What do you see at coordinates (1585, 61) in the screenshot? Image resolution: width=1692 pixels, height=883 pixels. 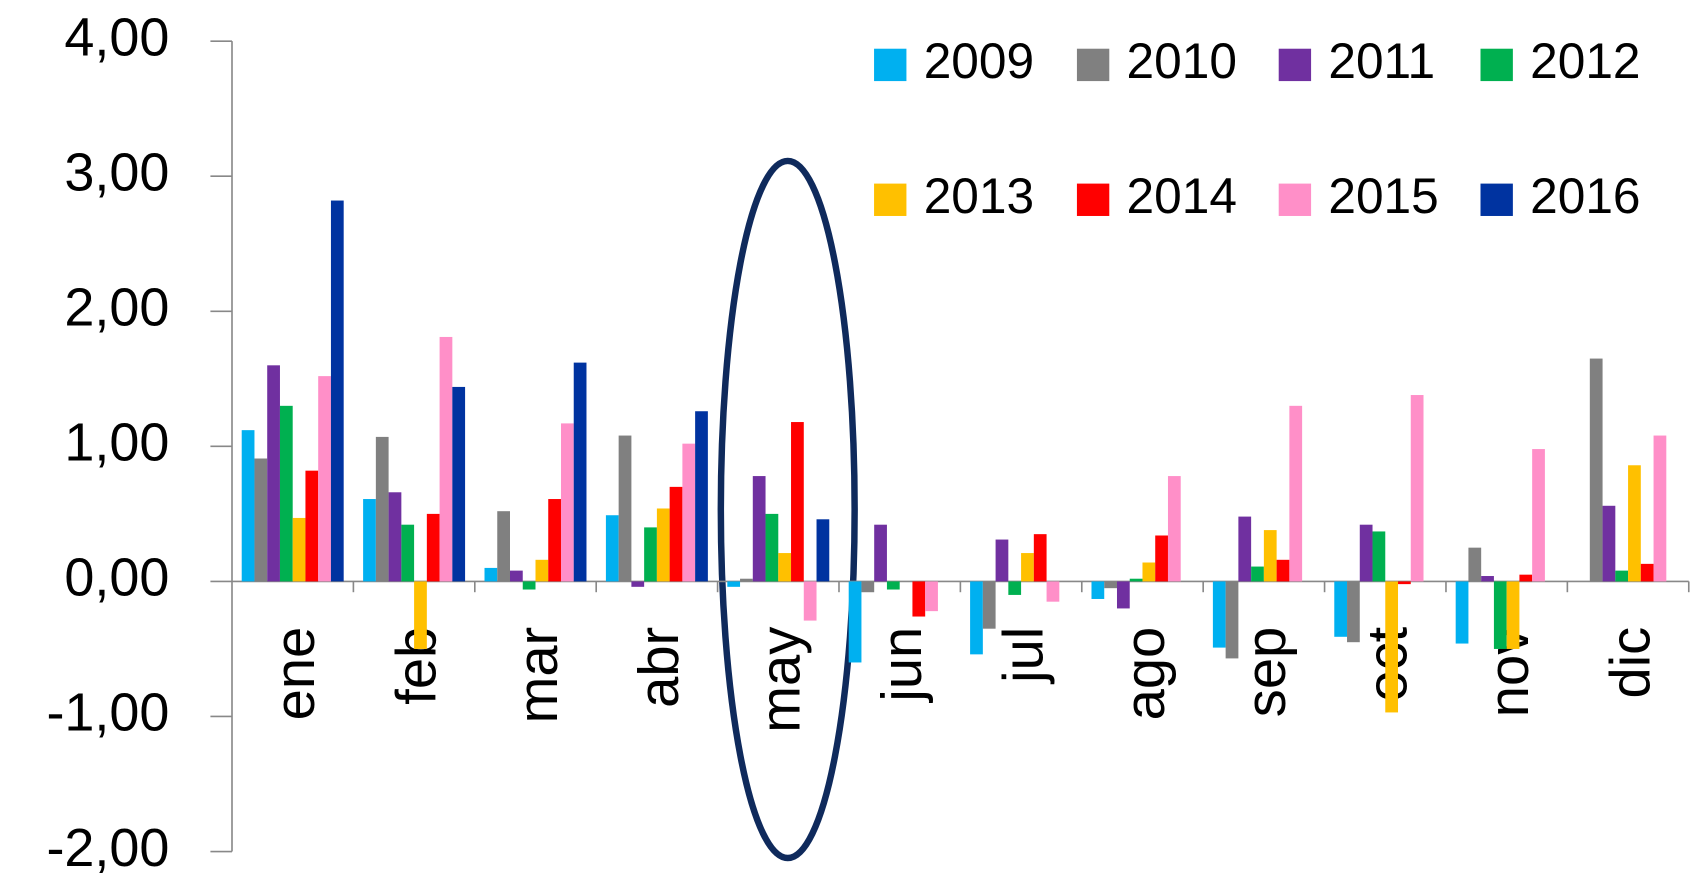 I see `legend-label: 2012` at bounding box center [1585, 61].